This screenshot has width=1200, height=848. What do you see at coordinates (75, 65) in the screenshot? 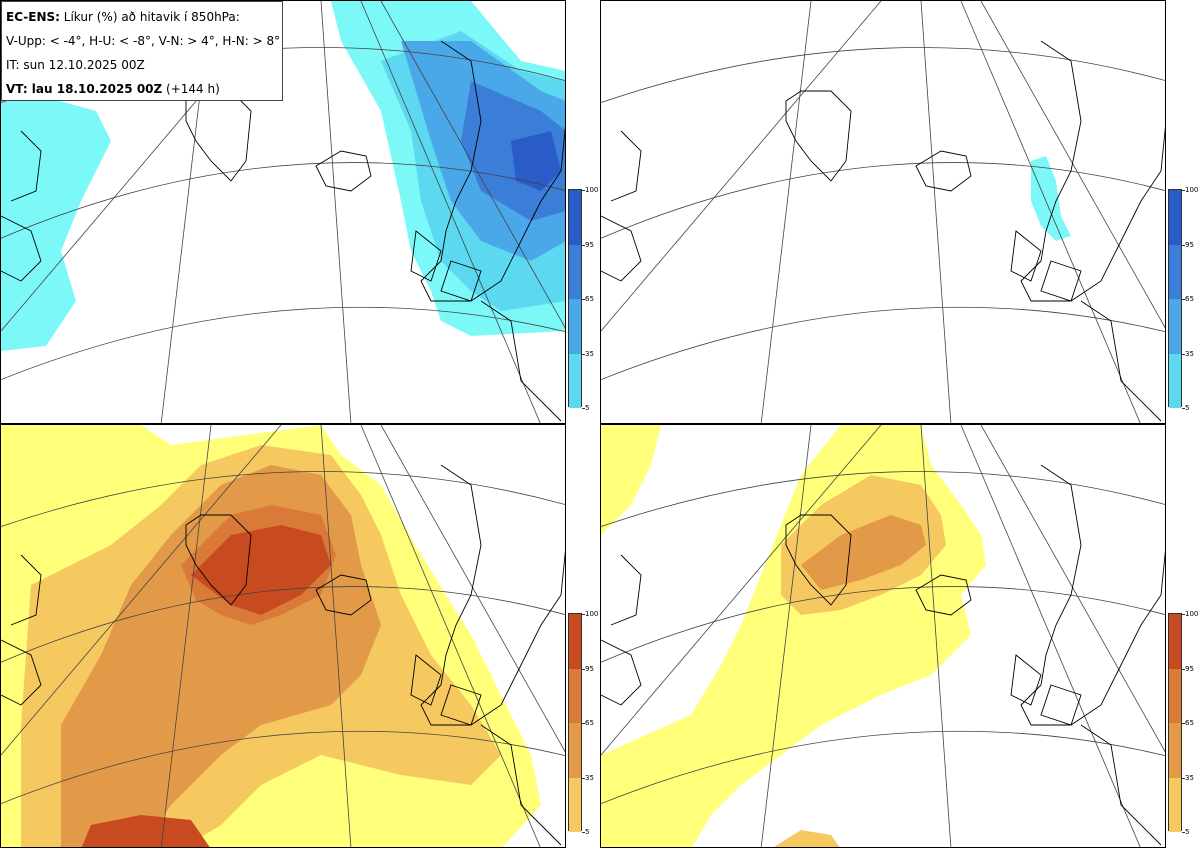
I see `init-time: IT: sun 12.10.2025 00Z` at bounding box center [75, 65].